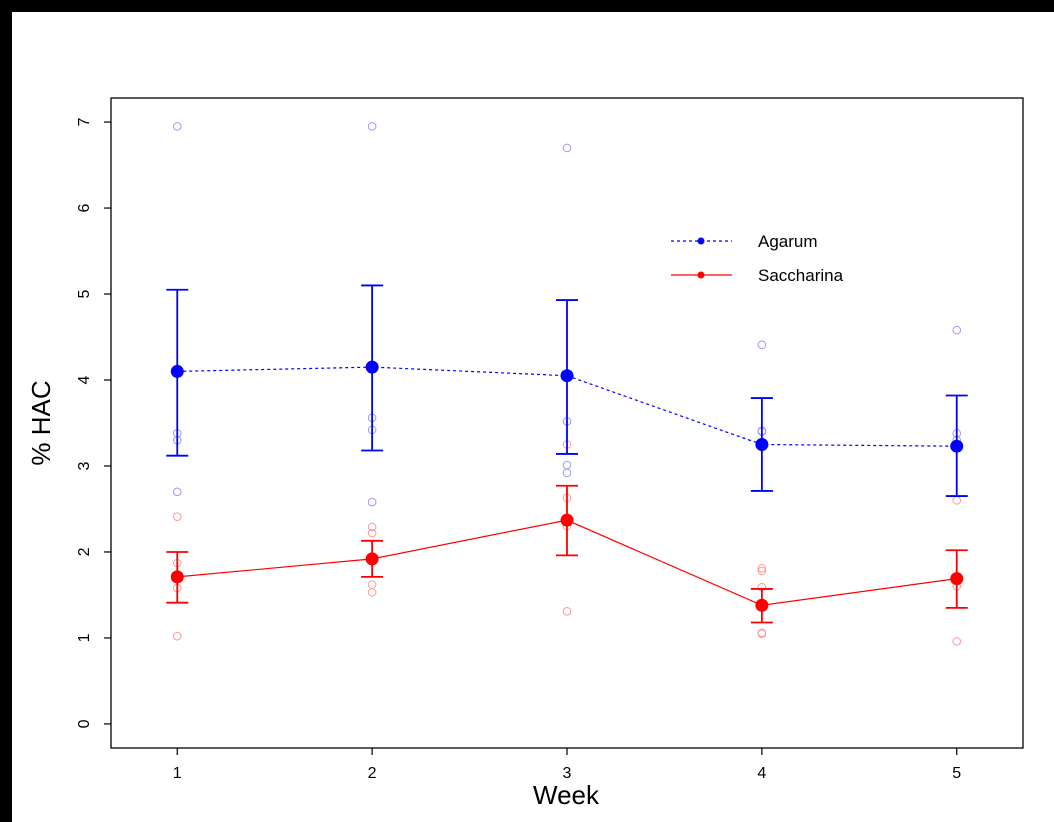  What do you see at coordinates (84, 122) in the screenshot?
I see `y-tick-label: 7` at bounding box center [84, 122].